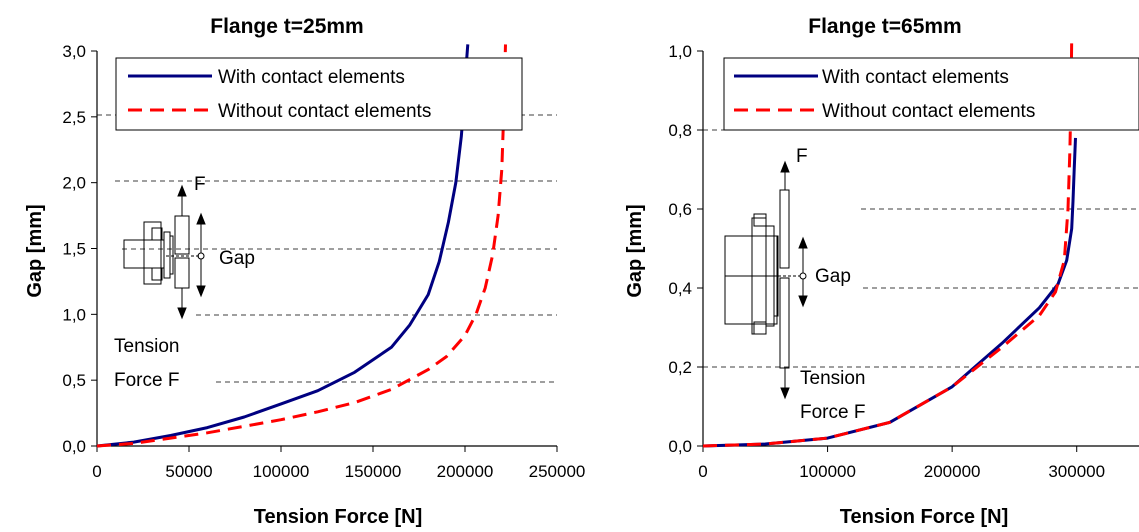  What do you see at coordinates (635, 250) in the screenshot?
I see `chart-right-ylabel: Gap [mm]` at bounding box center [635, 250].